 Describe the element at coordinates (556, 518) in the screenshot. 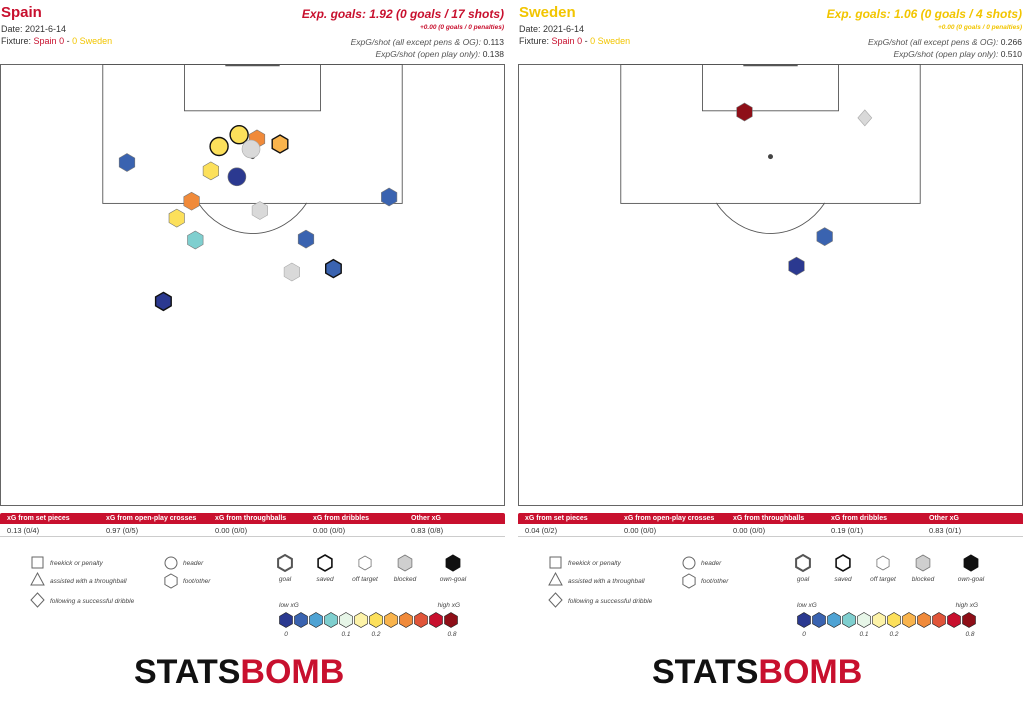

I see `xg-table-header-cell: xG from set pieces` at that location.